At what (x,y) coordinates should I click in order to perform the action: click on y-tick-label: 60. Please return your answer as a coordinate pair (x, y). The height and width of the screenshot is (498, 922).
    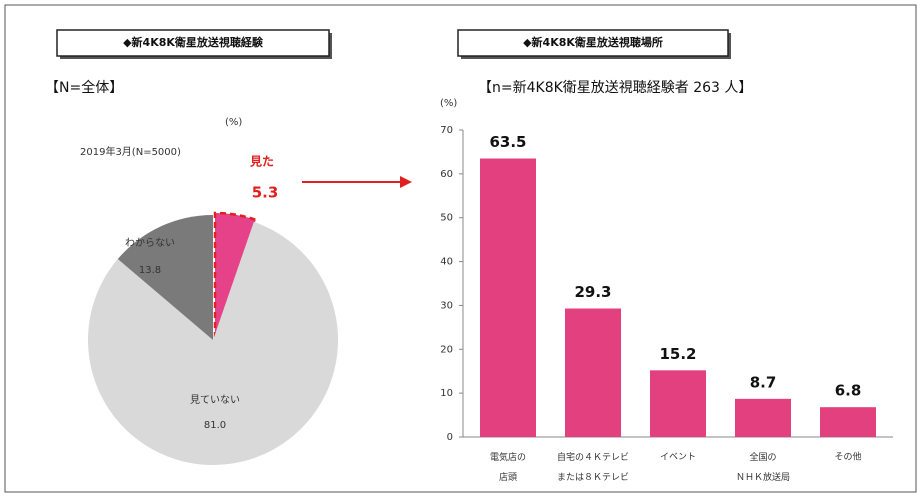
    Looking at the image, I should click on (446, 174).